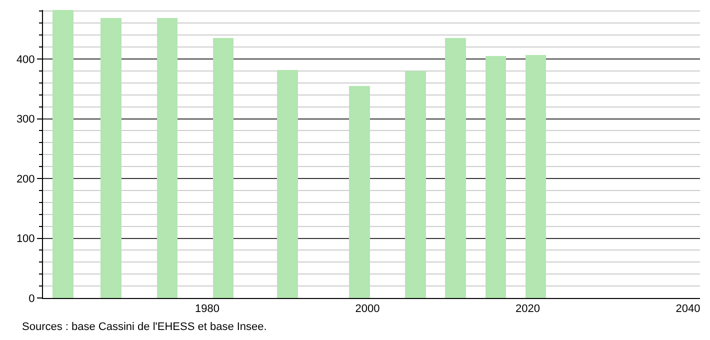 The image size is (710, 340). I want to click on x-tick-label: 1980, so click(207, 309).